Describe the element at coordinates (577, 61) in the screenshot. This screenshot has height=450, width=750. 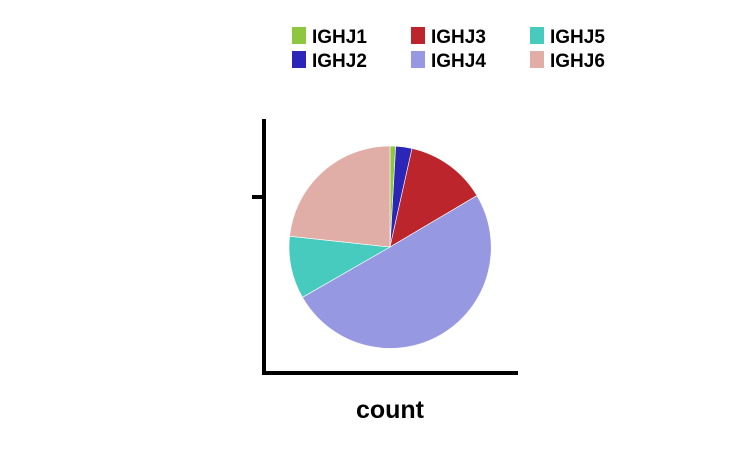
I see `legend-label: IGHJ6` at that location.